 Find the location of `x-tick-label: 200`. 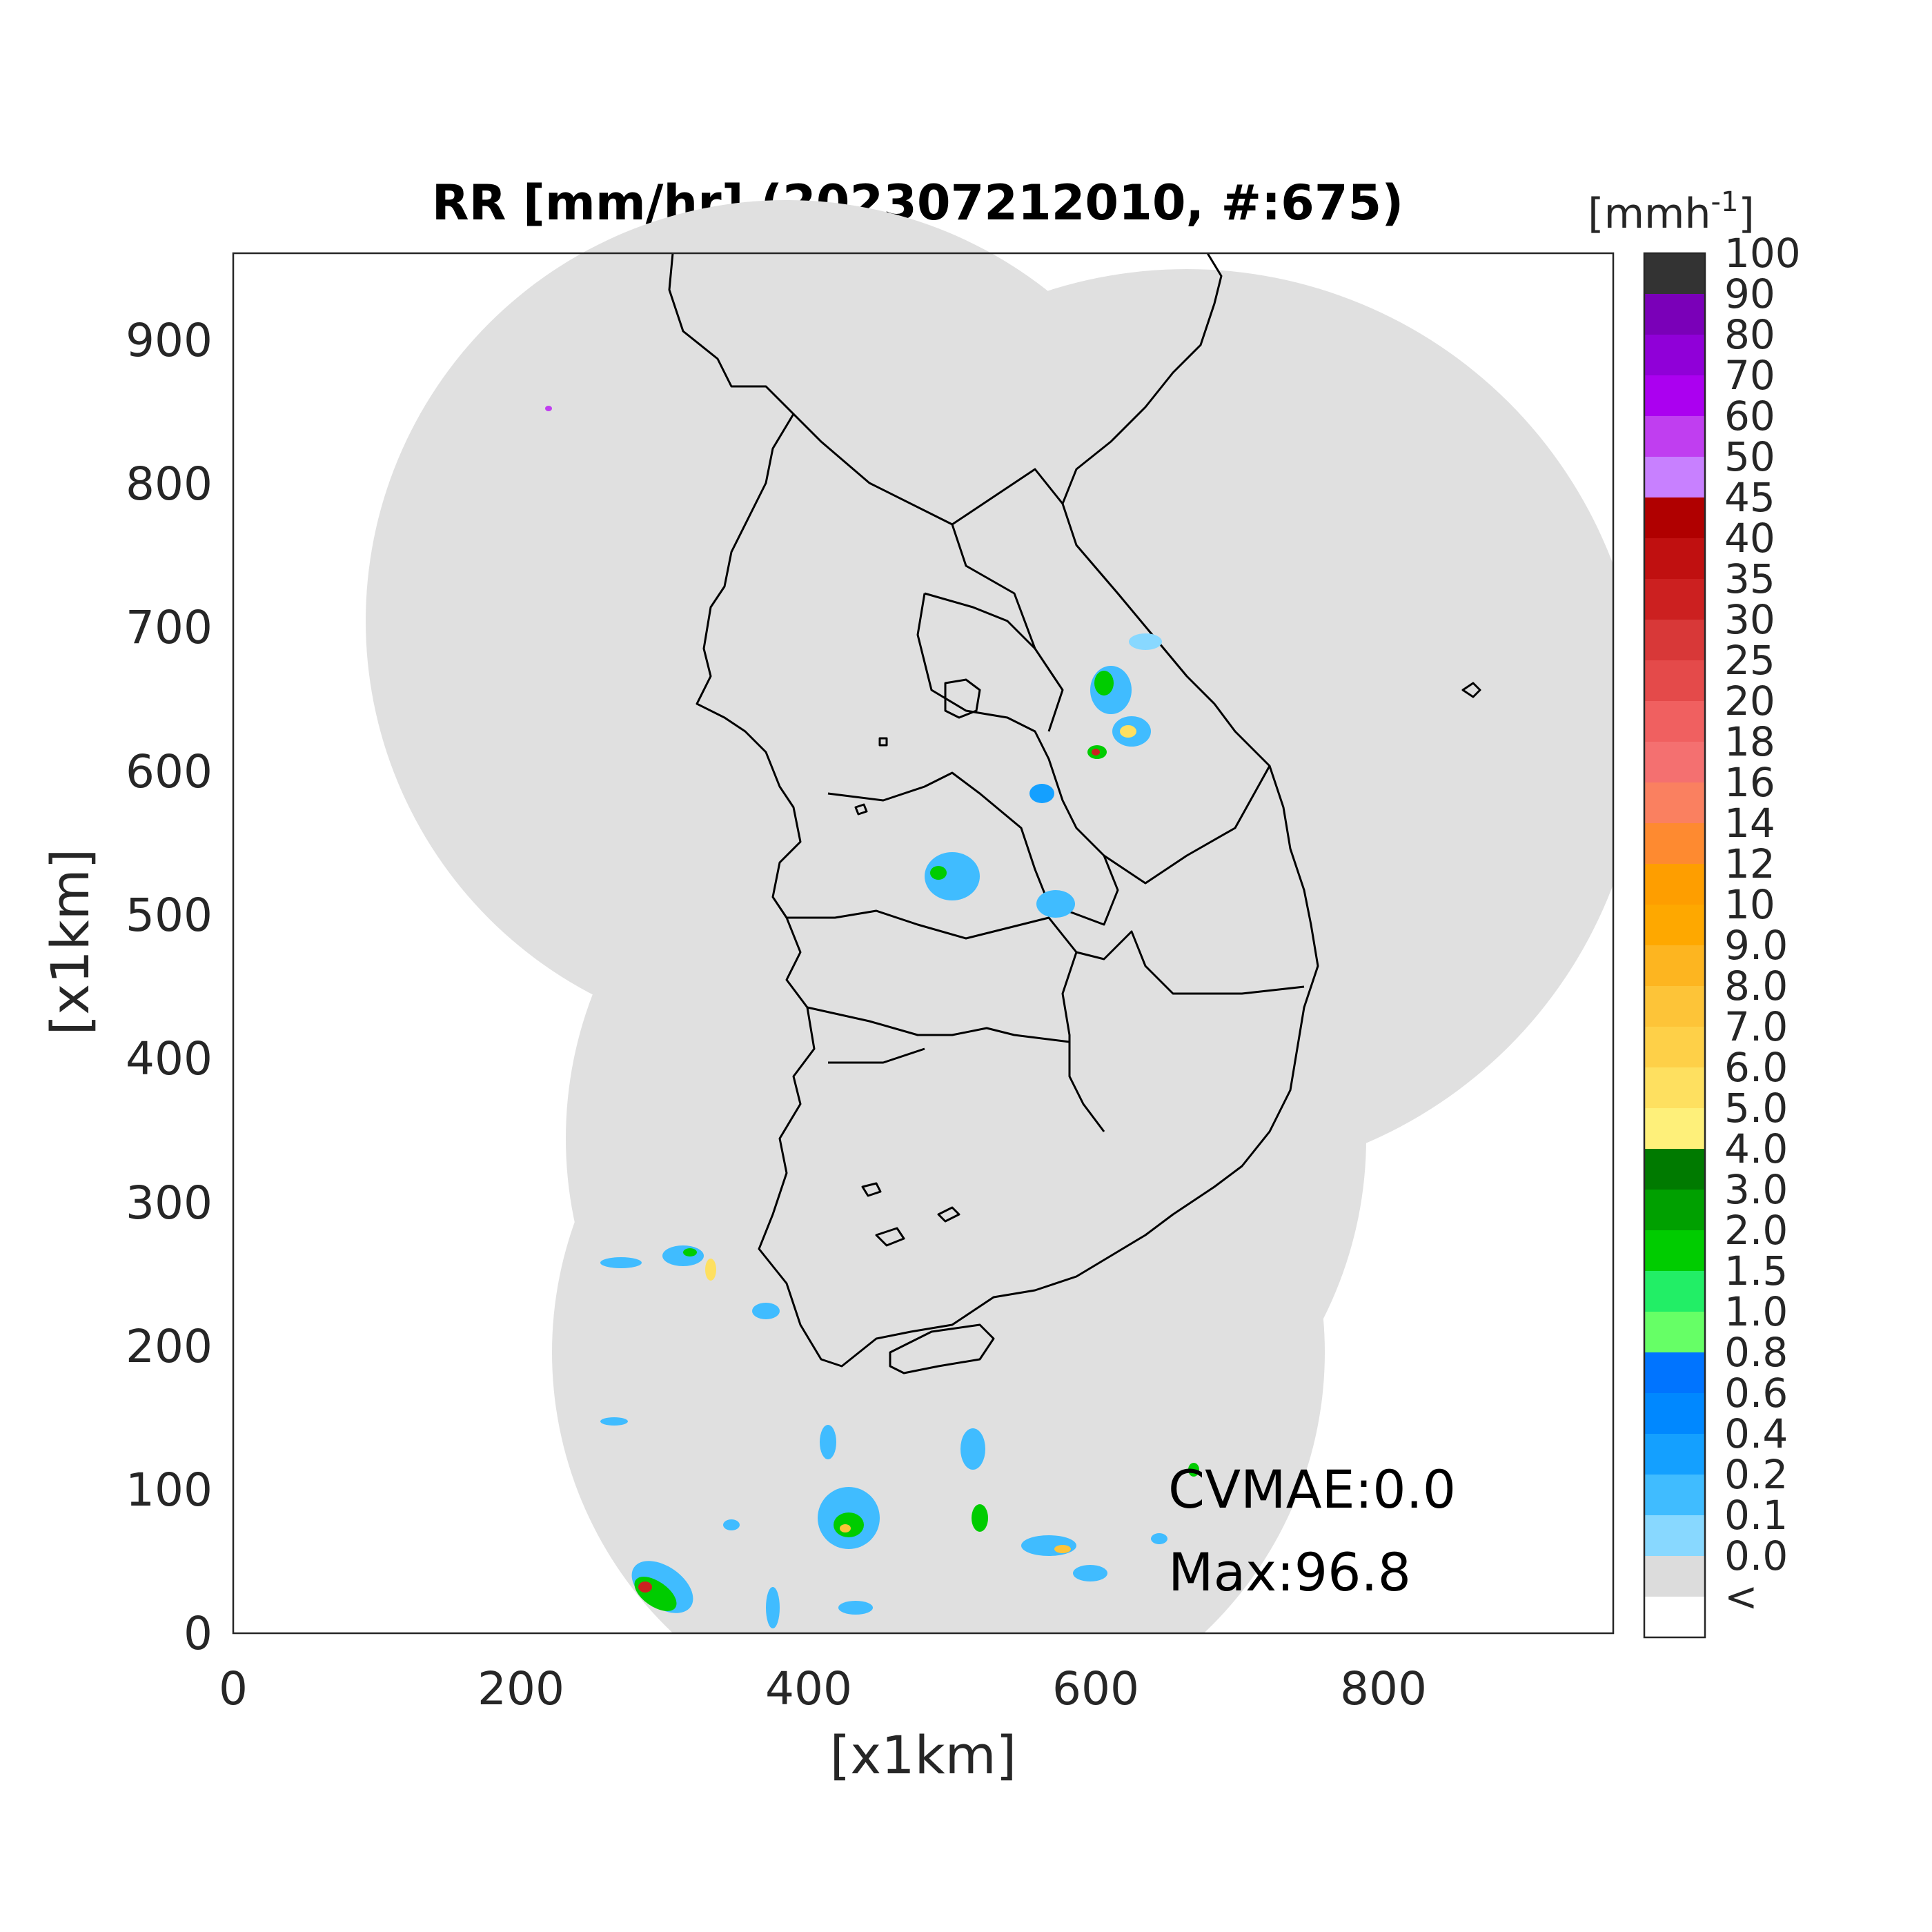

x-tick-label: 200 is located at coordinates (520, 1688).